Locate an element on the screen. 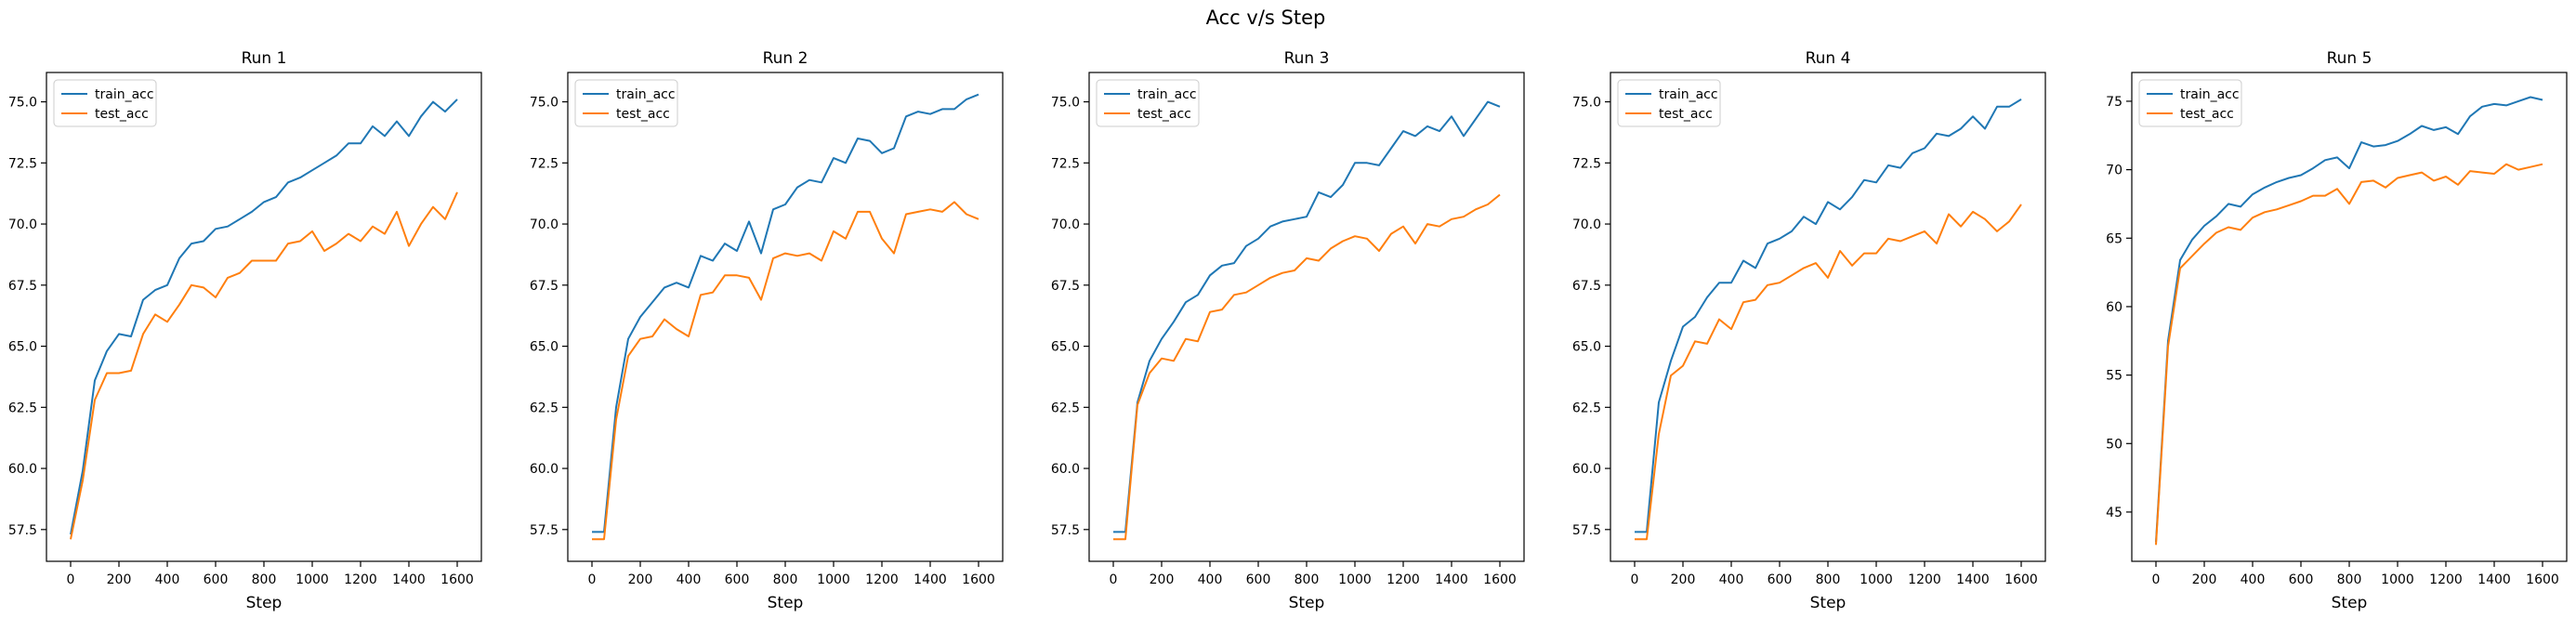 The height and width of the screenshot is (618, 2576). y-tick-label: 55 is located at coordinates (2114, 376).